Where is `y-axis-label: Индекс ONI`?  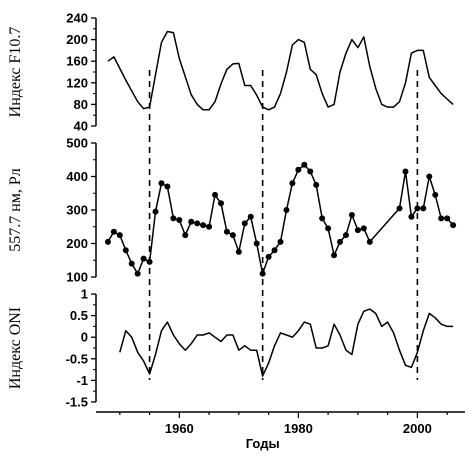
y-axis-label: Индекс ONI is located at coordinates (15, 348).